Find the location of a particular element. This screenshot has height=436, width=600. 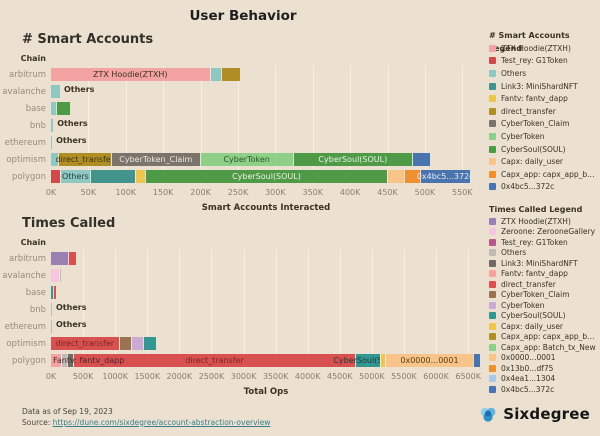

bar-track: direct_transfer is located at coordinates (266, 343).